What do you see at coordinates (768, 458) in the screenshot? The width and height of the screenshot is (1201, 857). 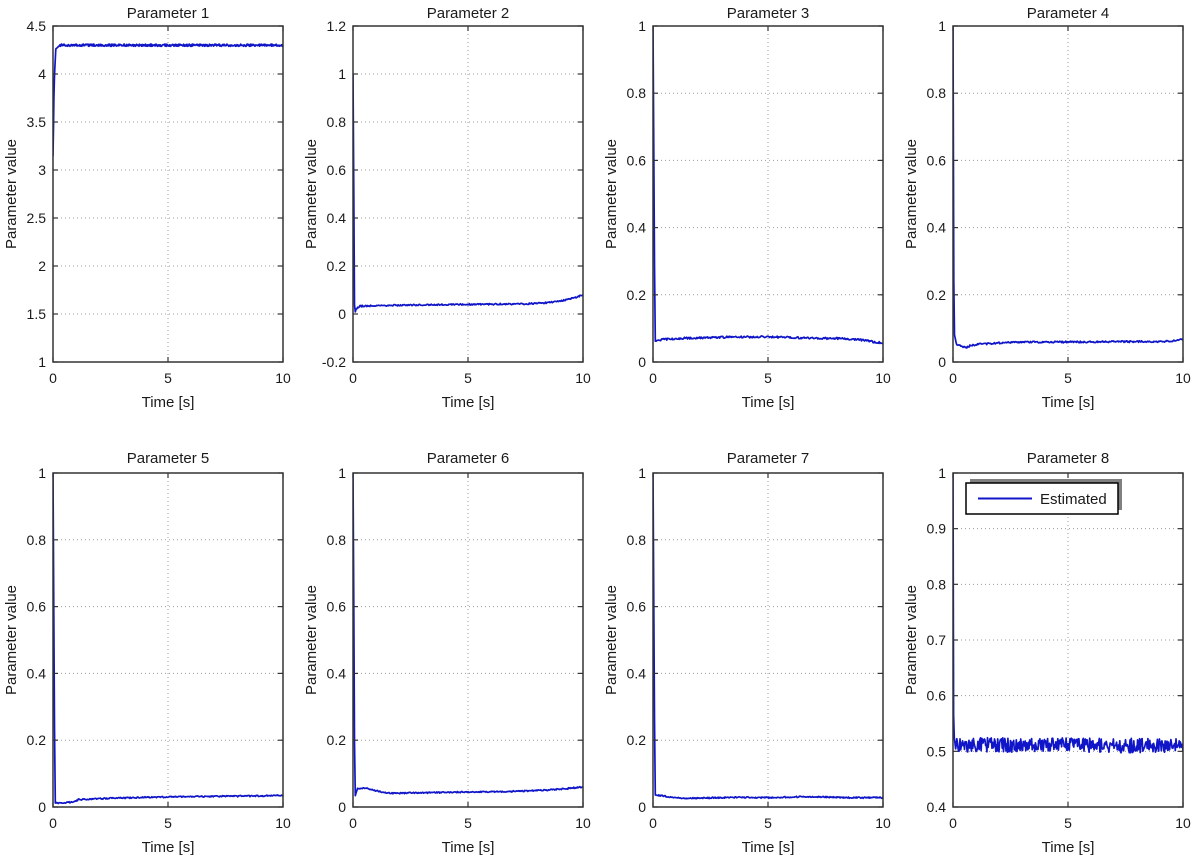 I see `subplot-title: Parameter 7` at bounding box center [768, 458].